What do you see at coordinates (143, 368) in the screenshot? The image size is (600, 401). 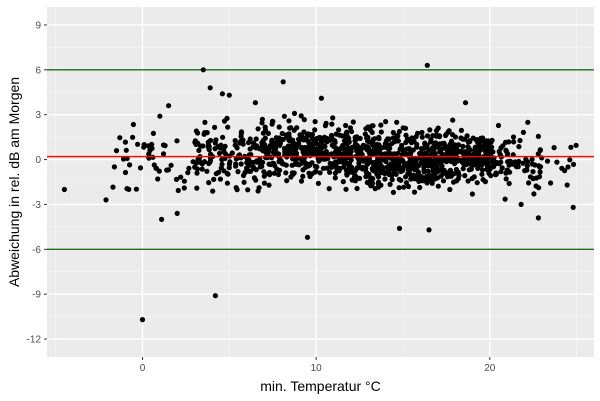 I see `x-tick-label: 0` at bounding box center [143, 368].